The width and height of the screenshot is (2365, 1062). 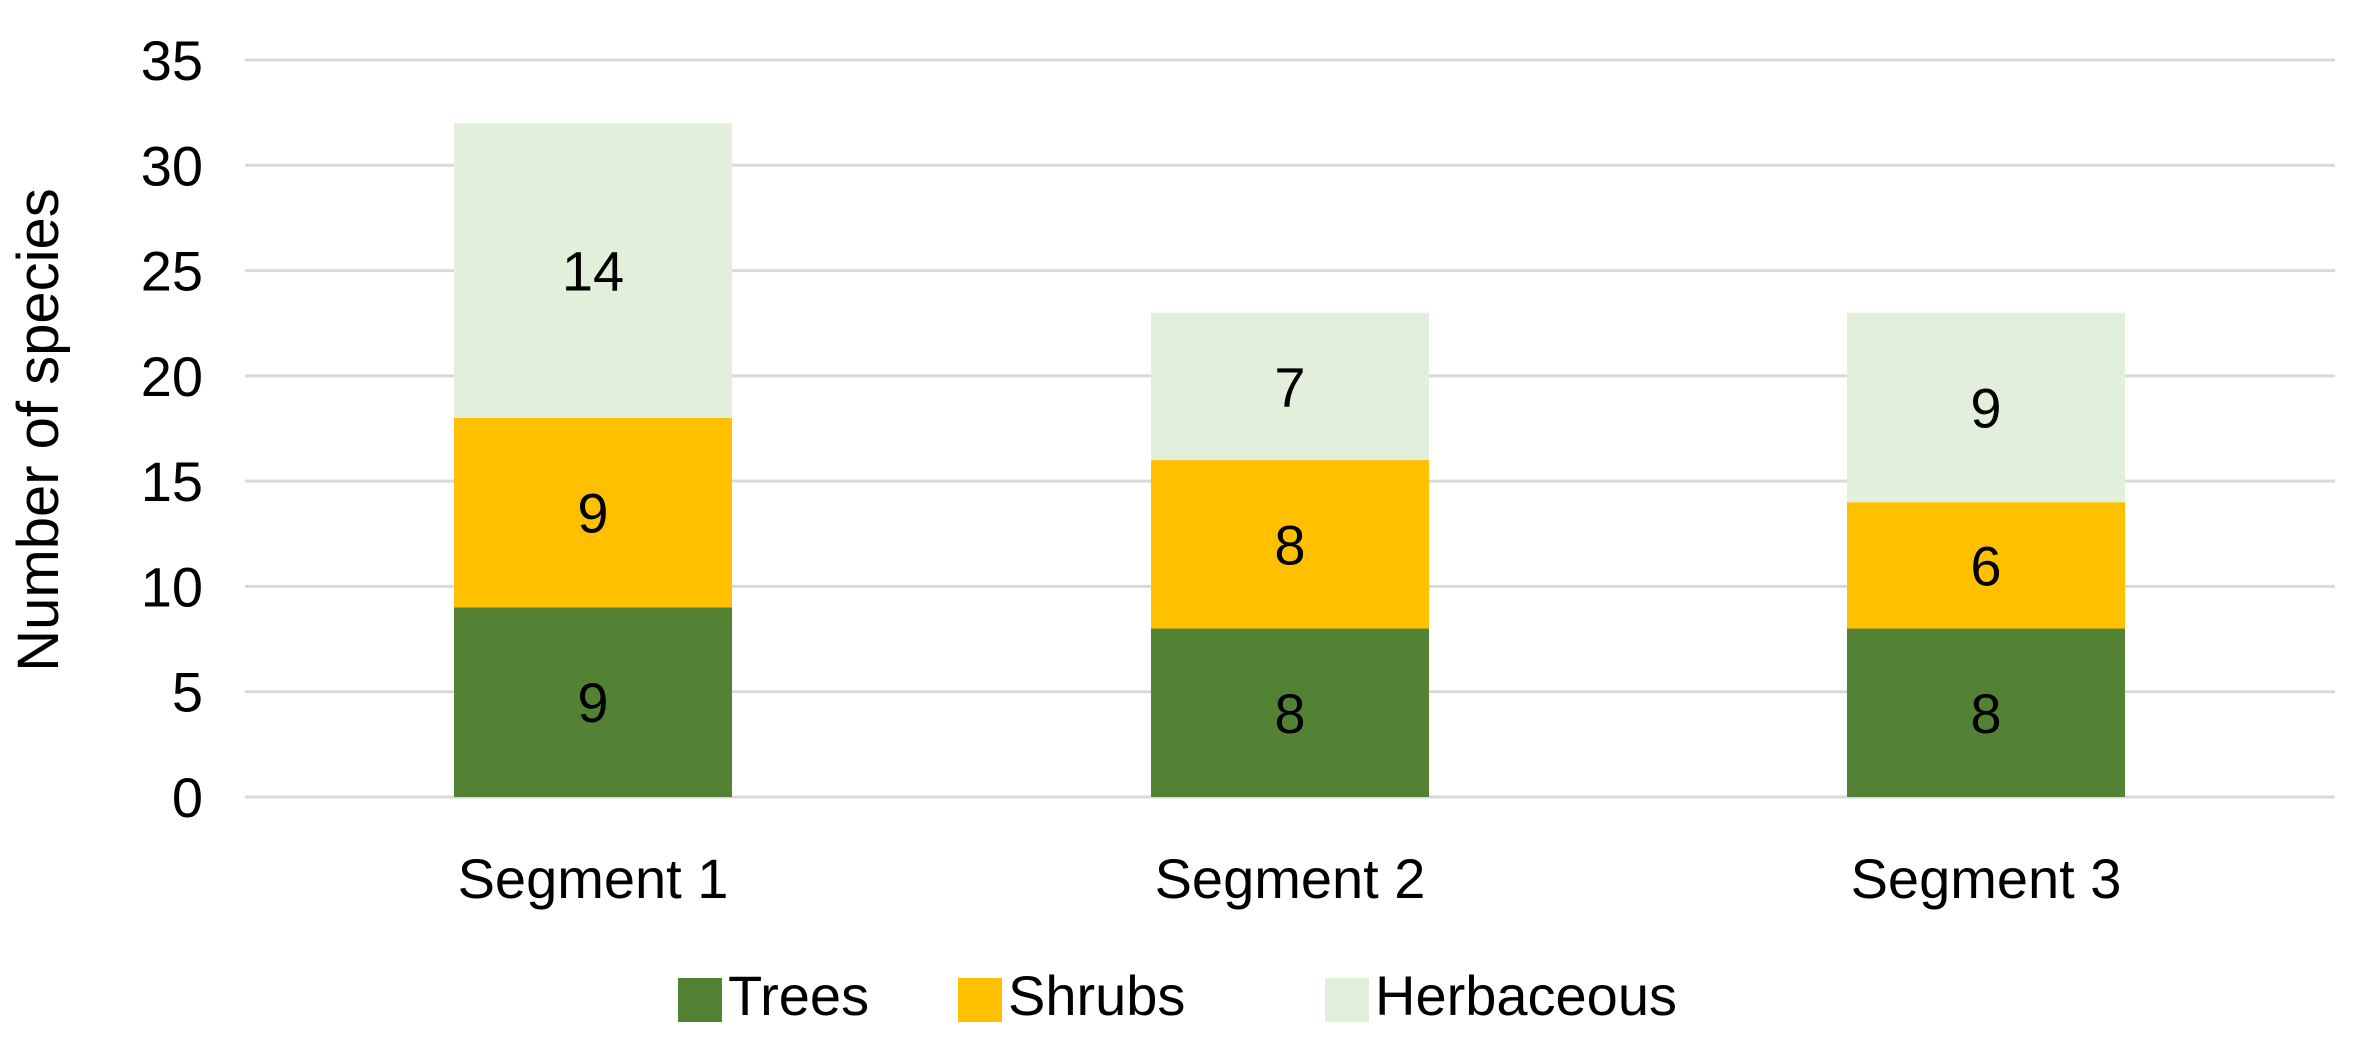 I want to click on y-tick-label: 35, so click(x=172, y=60).